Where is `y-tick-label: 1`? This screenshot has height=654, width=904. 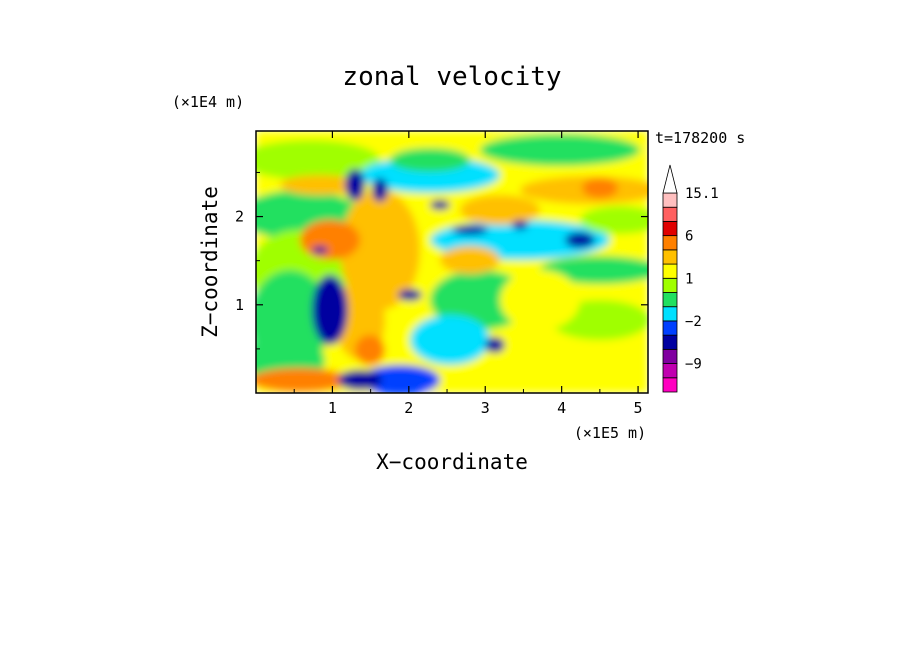 y-tick-label: 1 is located at coordinates (239, 305).